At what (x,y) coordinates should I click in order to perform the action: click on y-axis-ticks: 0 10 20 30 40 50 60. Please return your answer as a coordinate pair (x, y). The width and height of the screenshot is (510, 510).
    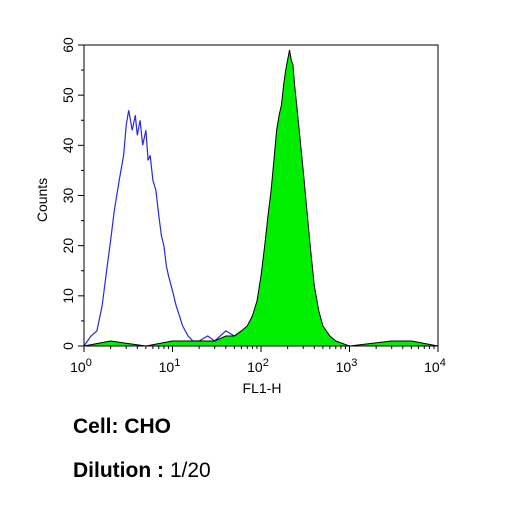
    Looking at the image, I should click on (72, 193).